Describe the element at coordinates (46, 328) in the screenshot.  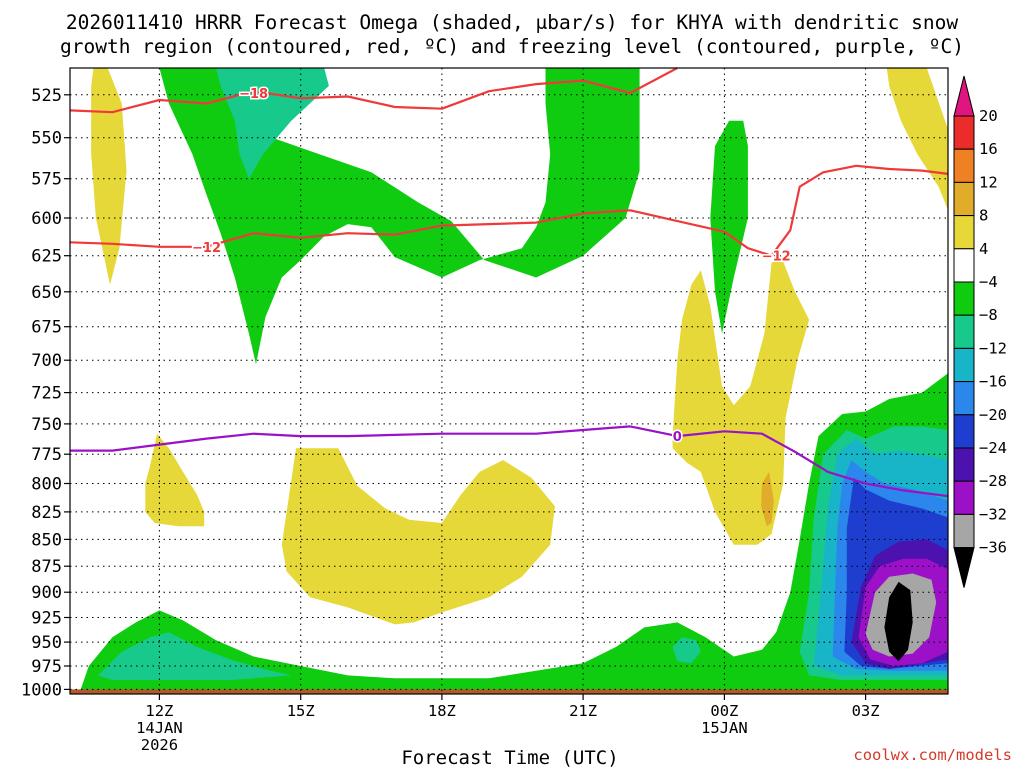
I see `y-tick-label-675: 675` at that location.